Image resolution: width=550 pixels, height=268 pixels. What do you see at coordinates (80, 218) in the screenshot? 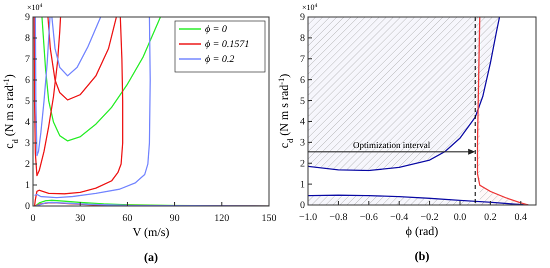
I see `x-tick-label: 30` at bounding box center [80, 218].